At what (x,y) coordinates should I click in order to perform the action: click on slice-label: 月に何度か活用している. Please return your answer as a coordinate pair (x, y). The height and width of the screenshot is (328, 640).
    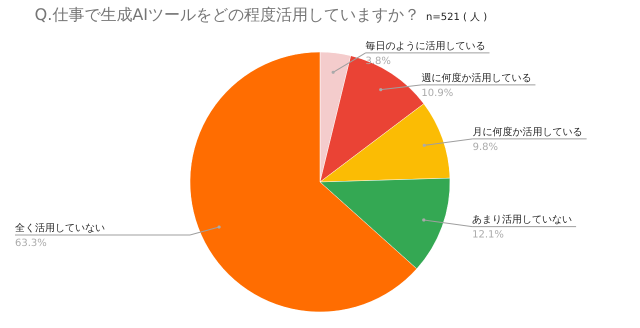
    Looking at the image, I should click on (527, 132).